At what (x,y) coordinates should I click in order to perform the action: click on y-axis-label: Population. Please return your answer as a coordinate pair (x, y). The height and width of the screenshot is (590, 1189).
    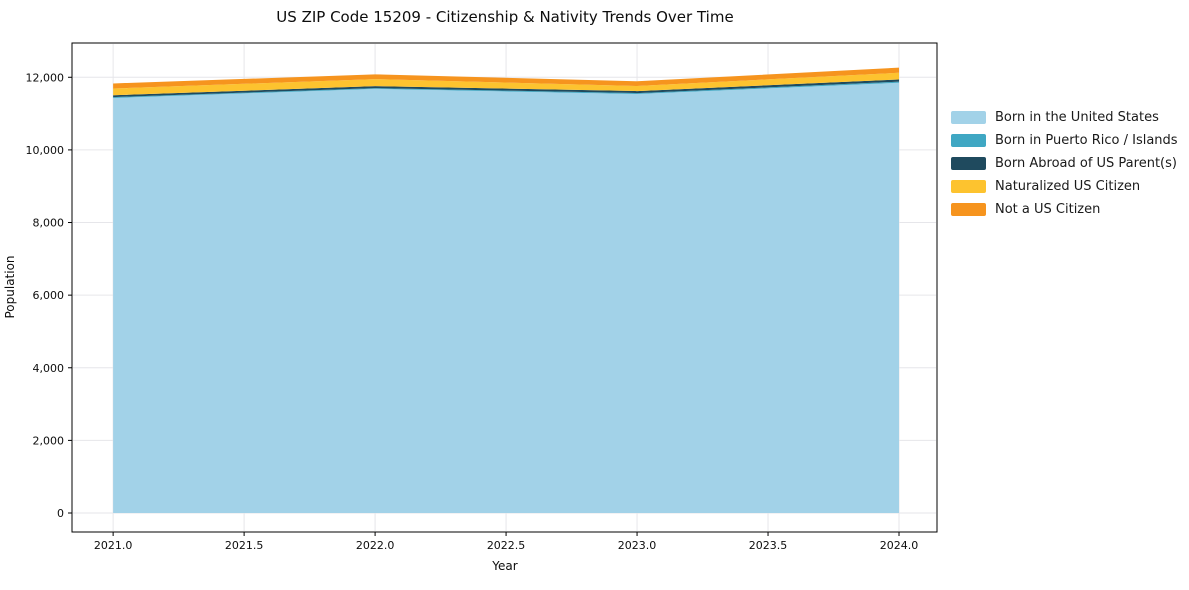
    Looking at the image, I should click on (10, 286).